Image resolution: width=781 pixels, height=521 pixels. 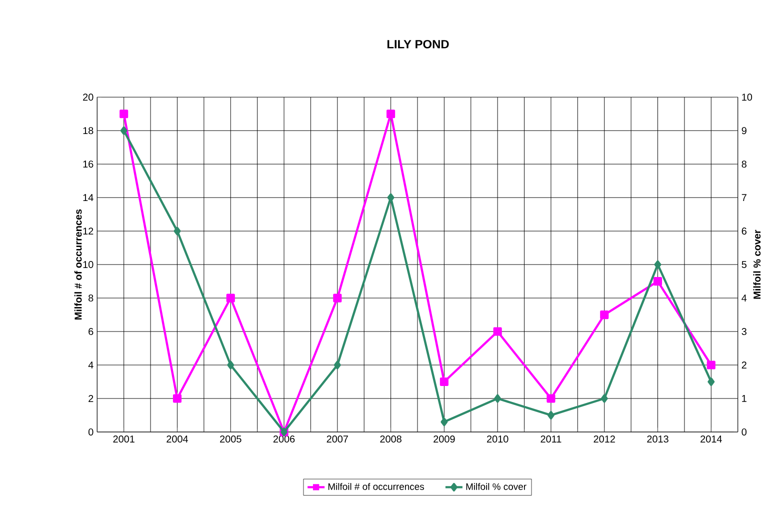 I want to click on y2-tick-label: 4, so click(x=744, y=298).